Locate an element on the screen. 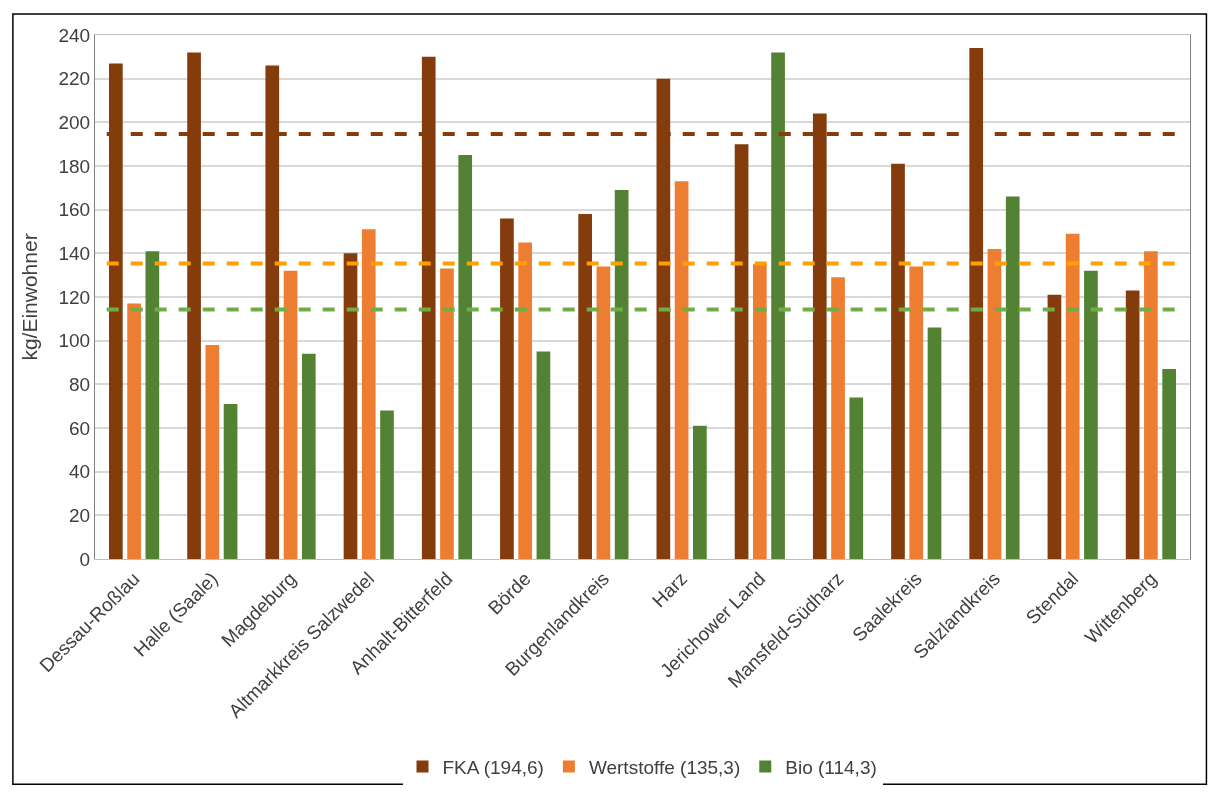 The image size is (1212, 798). legend-label: Bio (114,3) is located at coordinates (831, 767).